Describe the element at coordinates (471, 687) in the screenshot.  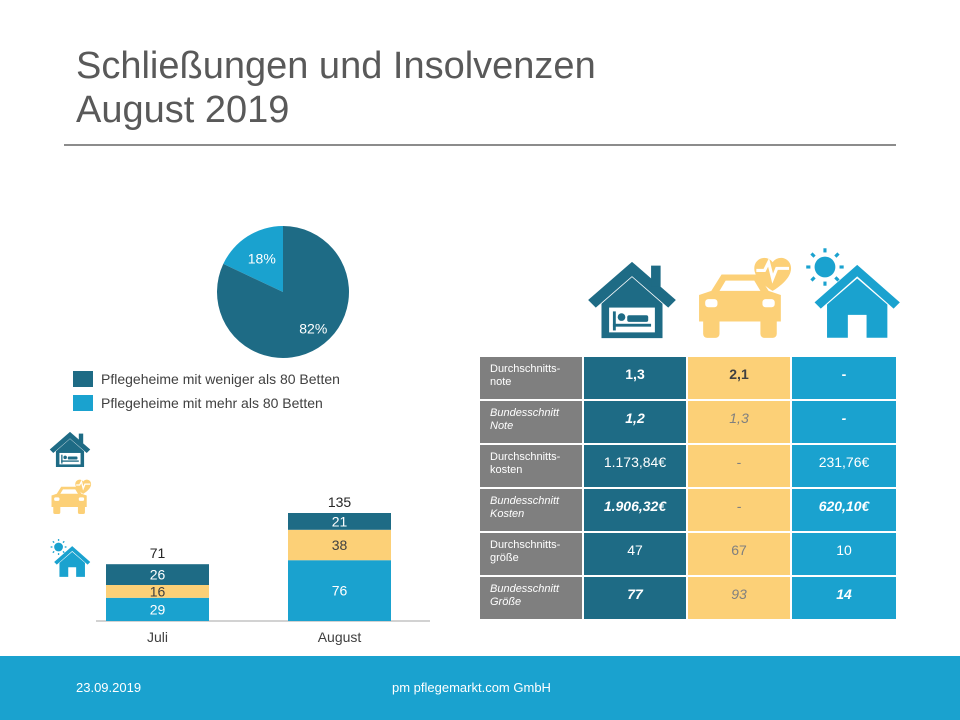
I see `footer-company: pm pflegemarkt.com GmbH` at that location.